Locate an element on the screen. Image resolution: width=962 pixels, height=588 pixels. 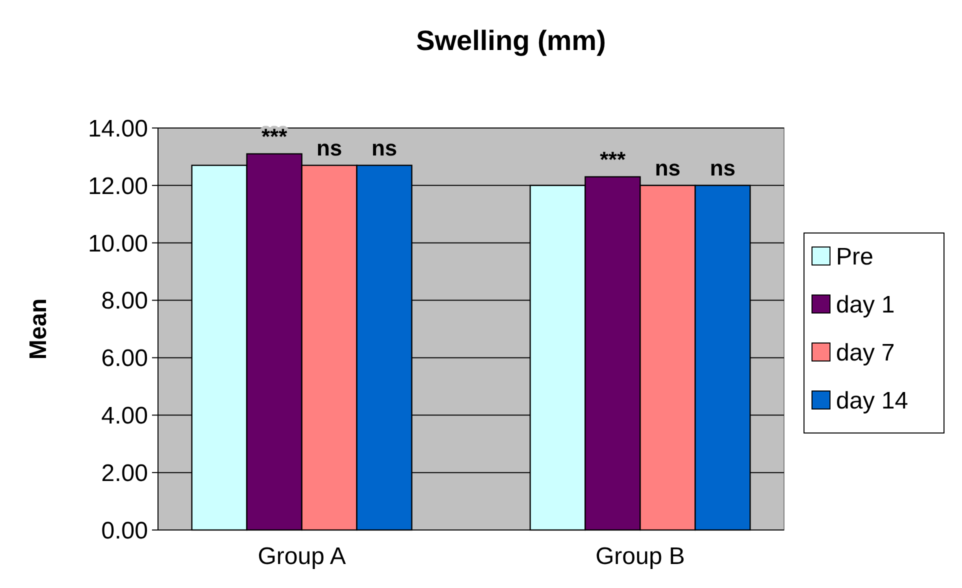
y-tick-label: 10.00 is located at coordinates (118, 244).